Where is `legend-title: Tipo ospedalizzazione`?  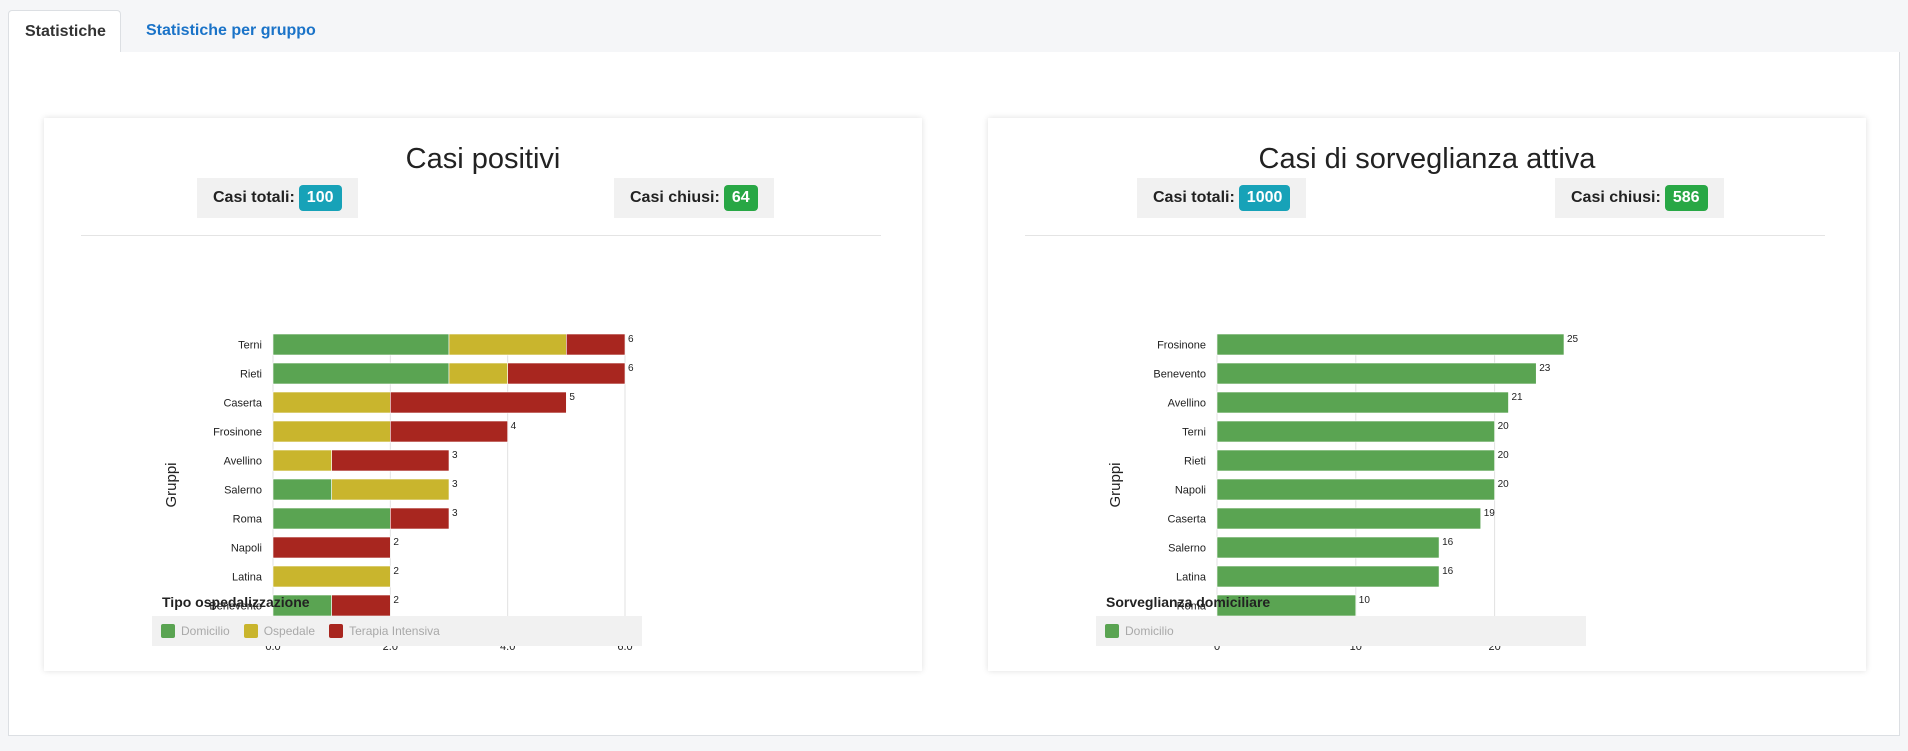 legend-title: Tipo ospedalizzazione is located at coordinates (236, 602).